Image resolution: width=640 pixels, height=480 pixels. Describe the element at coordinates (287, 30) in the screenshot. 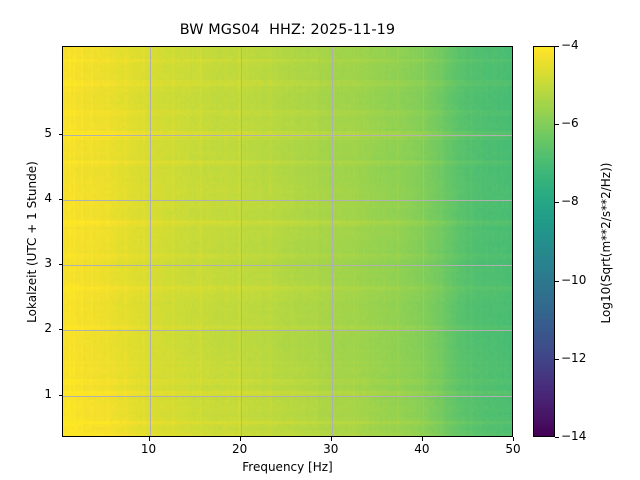

I see `figure-title: BW MGS04 HHZ: 2025-11-19` at that location.